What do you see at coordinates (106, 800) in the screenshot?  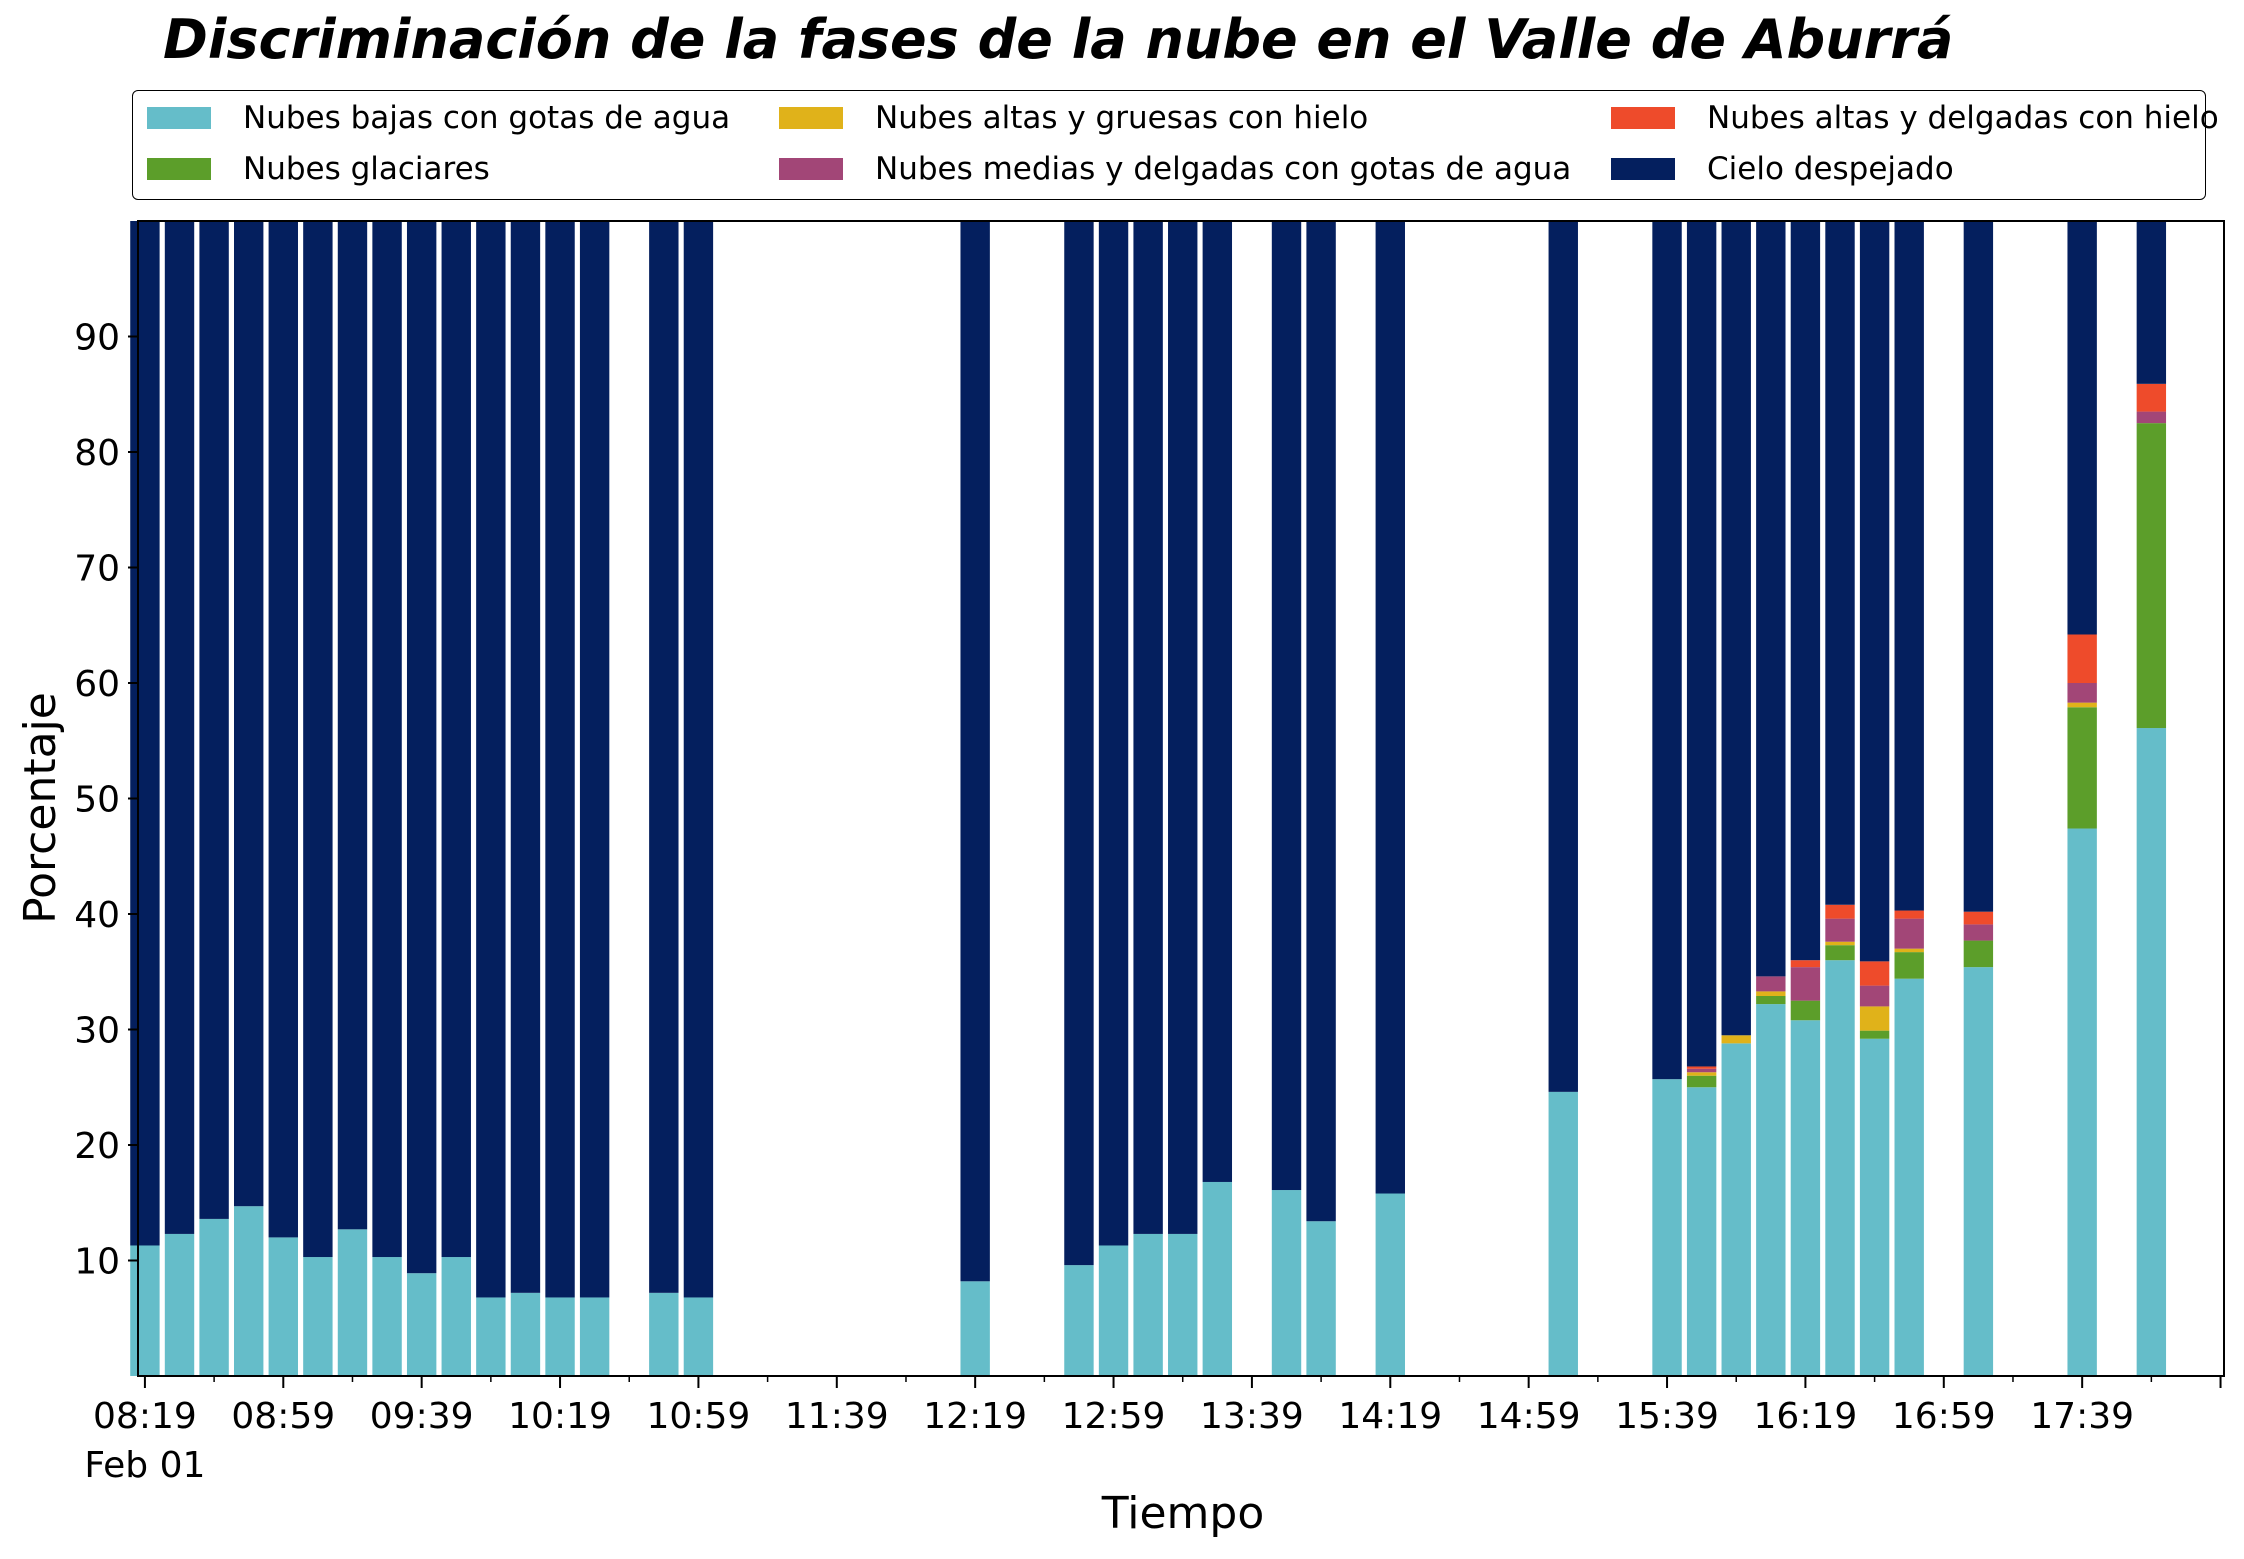 I see `y-axis: 10 20 30 40 50 60 70 80 90` at bounding box center [106, 800].